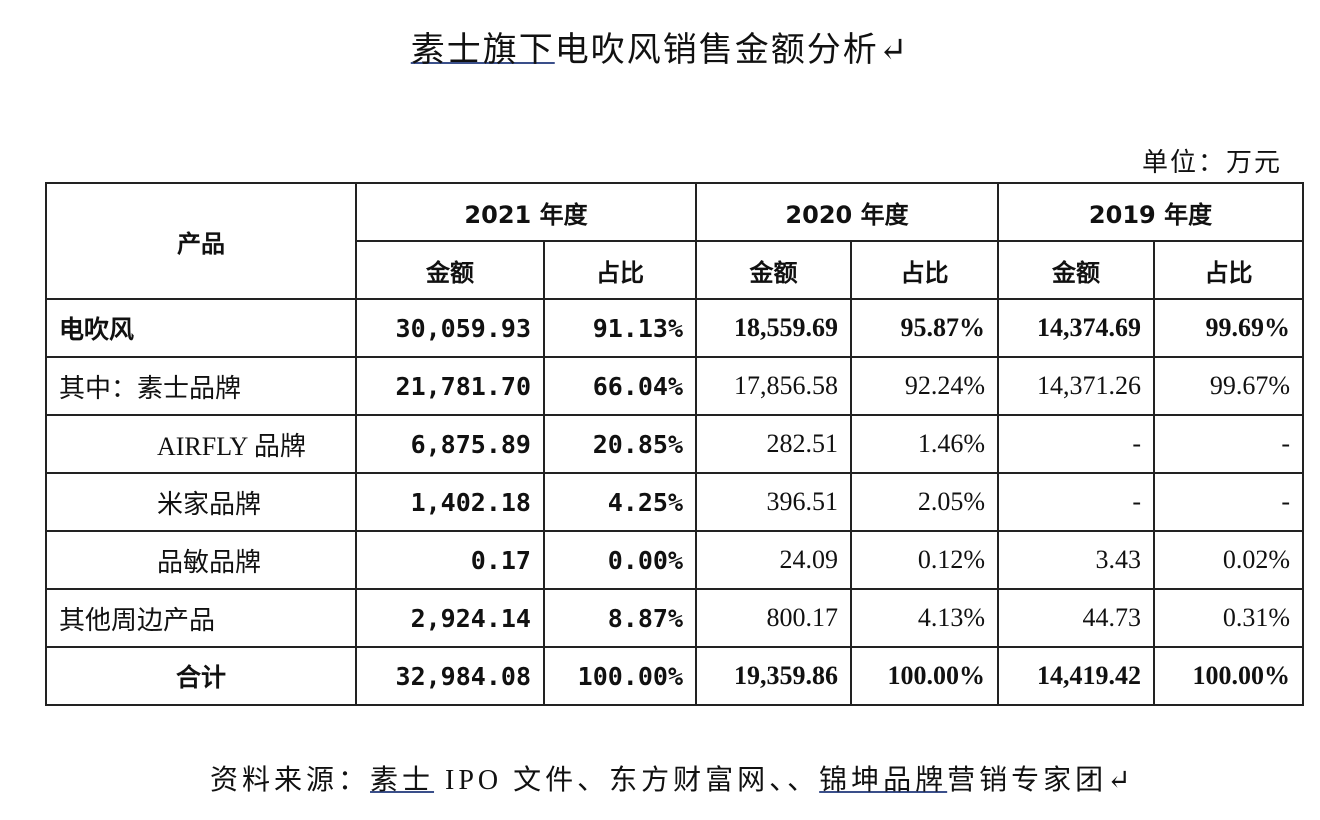 This screenshot has width=1320, height=820. What do you see at coordinates (924, 444) in the screenshot?
I see `value-cell: 1.46%` at bounding box center [924, 444].